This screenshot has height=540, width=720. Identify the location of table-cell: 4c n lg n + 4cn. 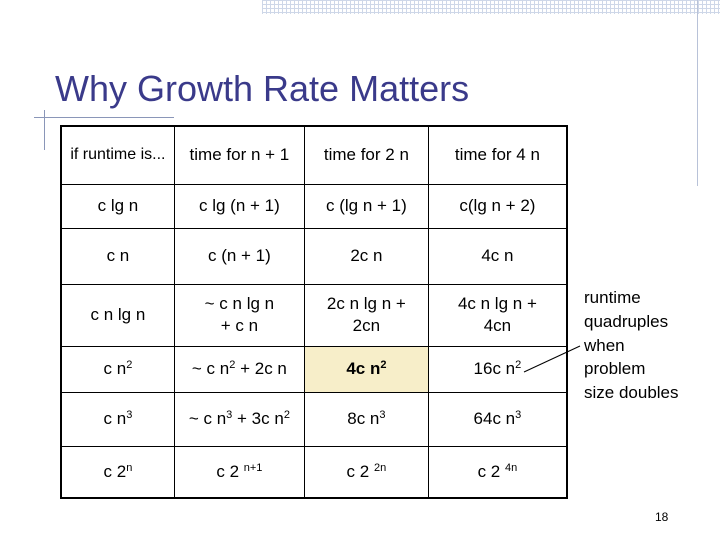
(497, 315).